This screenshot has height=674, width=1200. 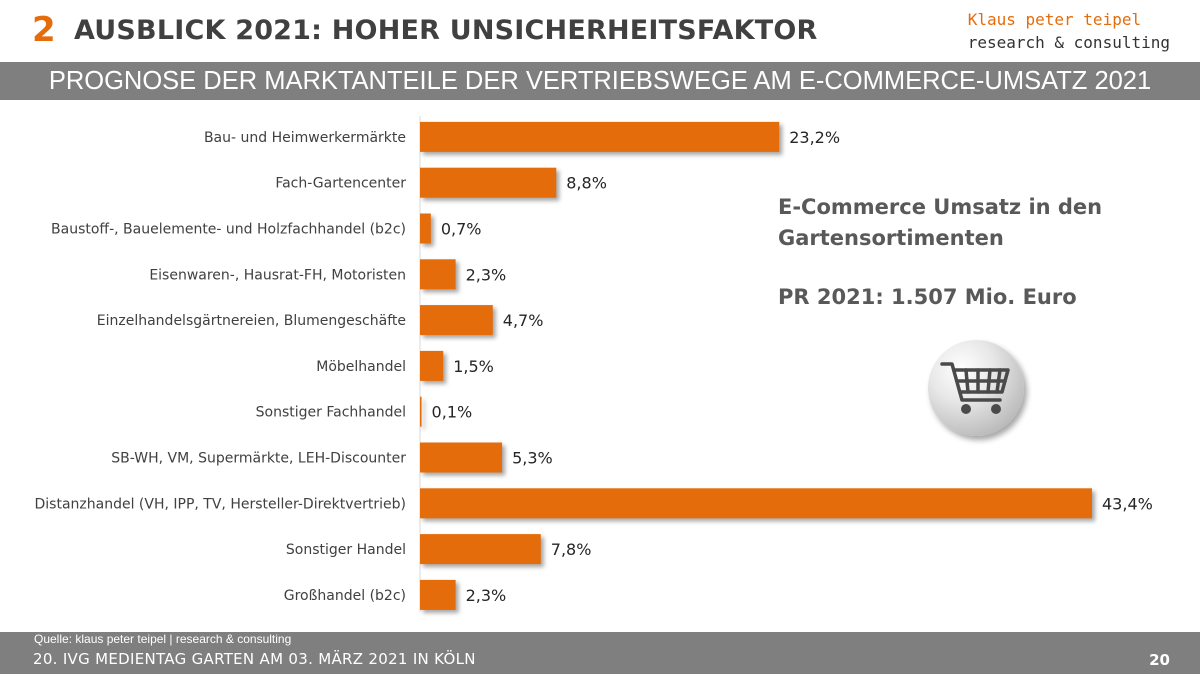 I want to click on data-label: 1,5%, so click(x=473, y=366).